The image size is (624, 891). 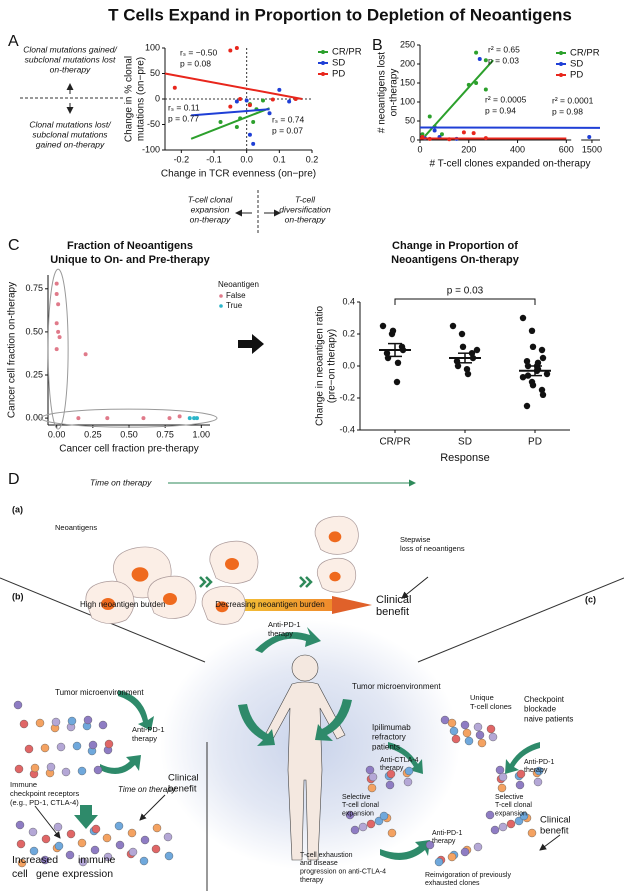 What do you see at coordinates (566, 149) in the screenshot?
I see `x-tick-label: 600` at bounding box center [566, 149].